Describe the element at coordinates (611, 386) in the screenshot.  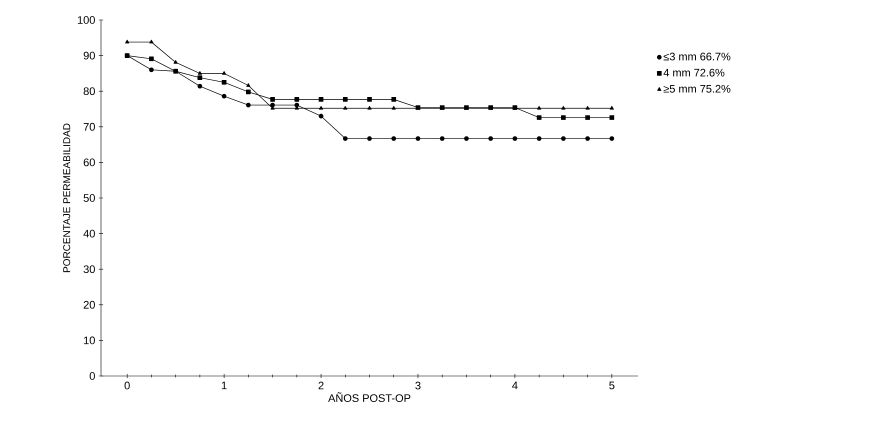
I see `x-tick-label: 5` at that location.